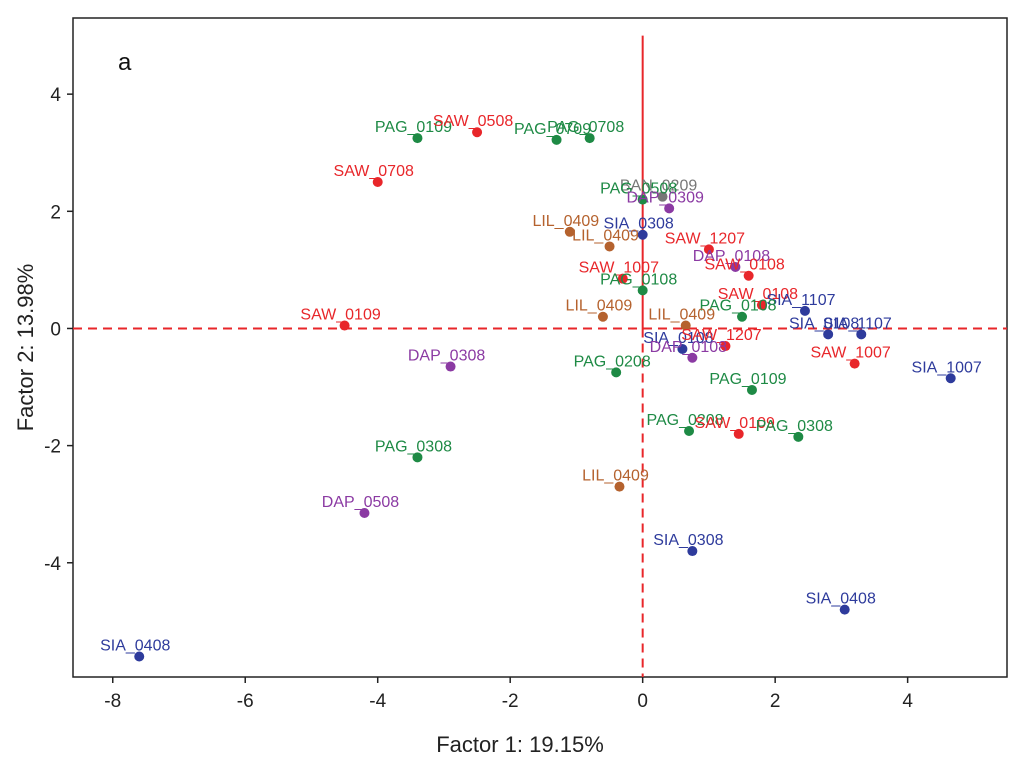 The image size is (1024, 768). I want to click on x-tick-label: -2, so click(510, 701).